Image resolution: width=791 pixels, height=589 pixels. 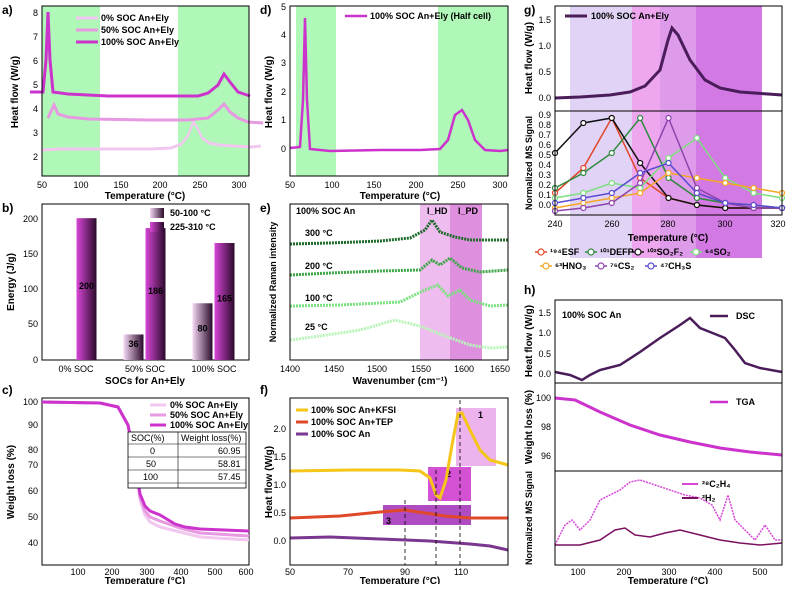 What do you see at coordinates (283, 78) in the screenshot?
I see `panel-d-yticks: 0 1 2 3 4 5` at bounding box center [283, 78].